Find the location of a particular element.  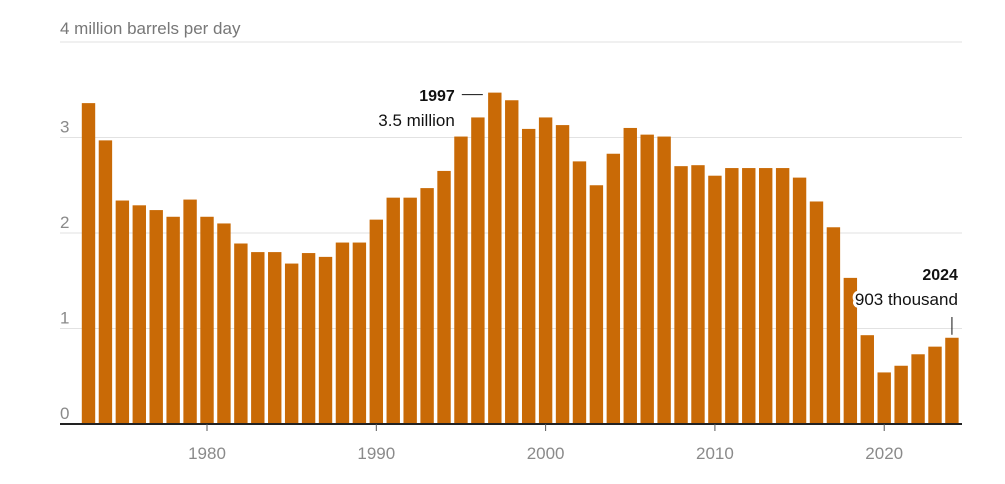

bar-2024 is located at coordinates (952, 380).